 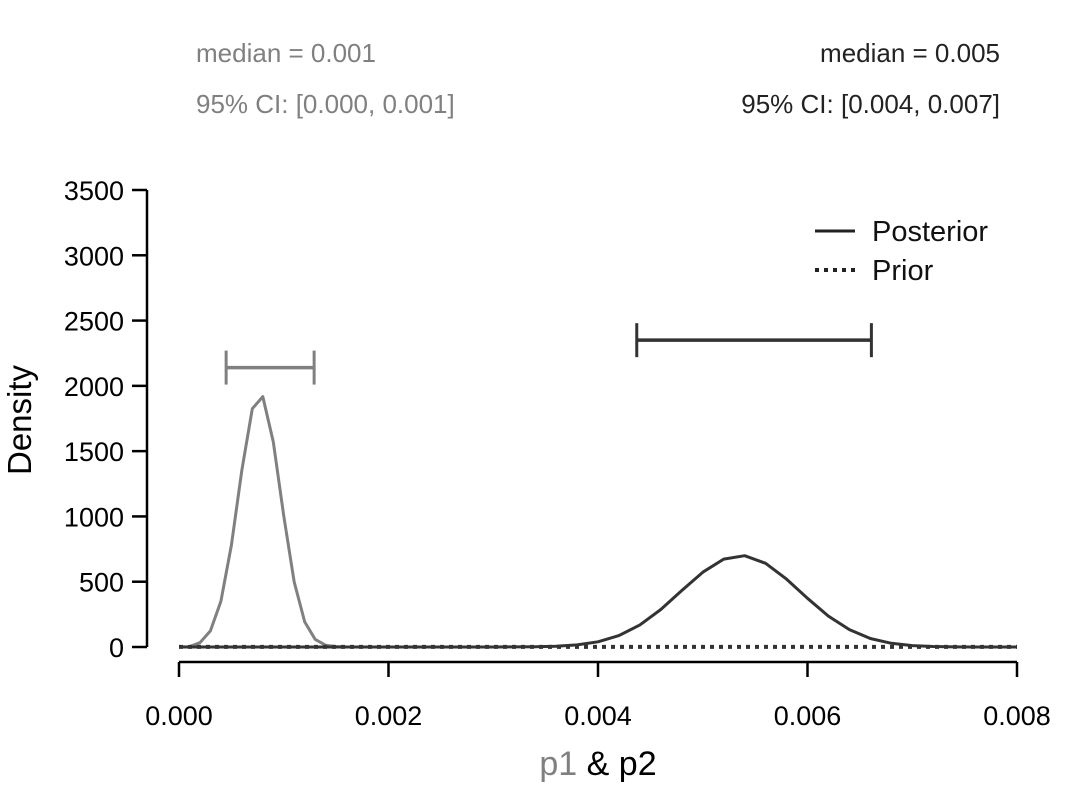 What do you see at coordinates (754, 340) in the screenshot?
I see `p2-credible-interval` at bounding box center [754, 340].